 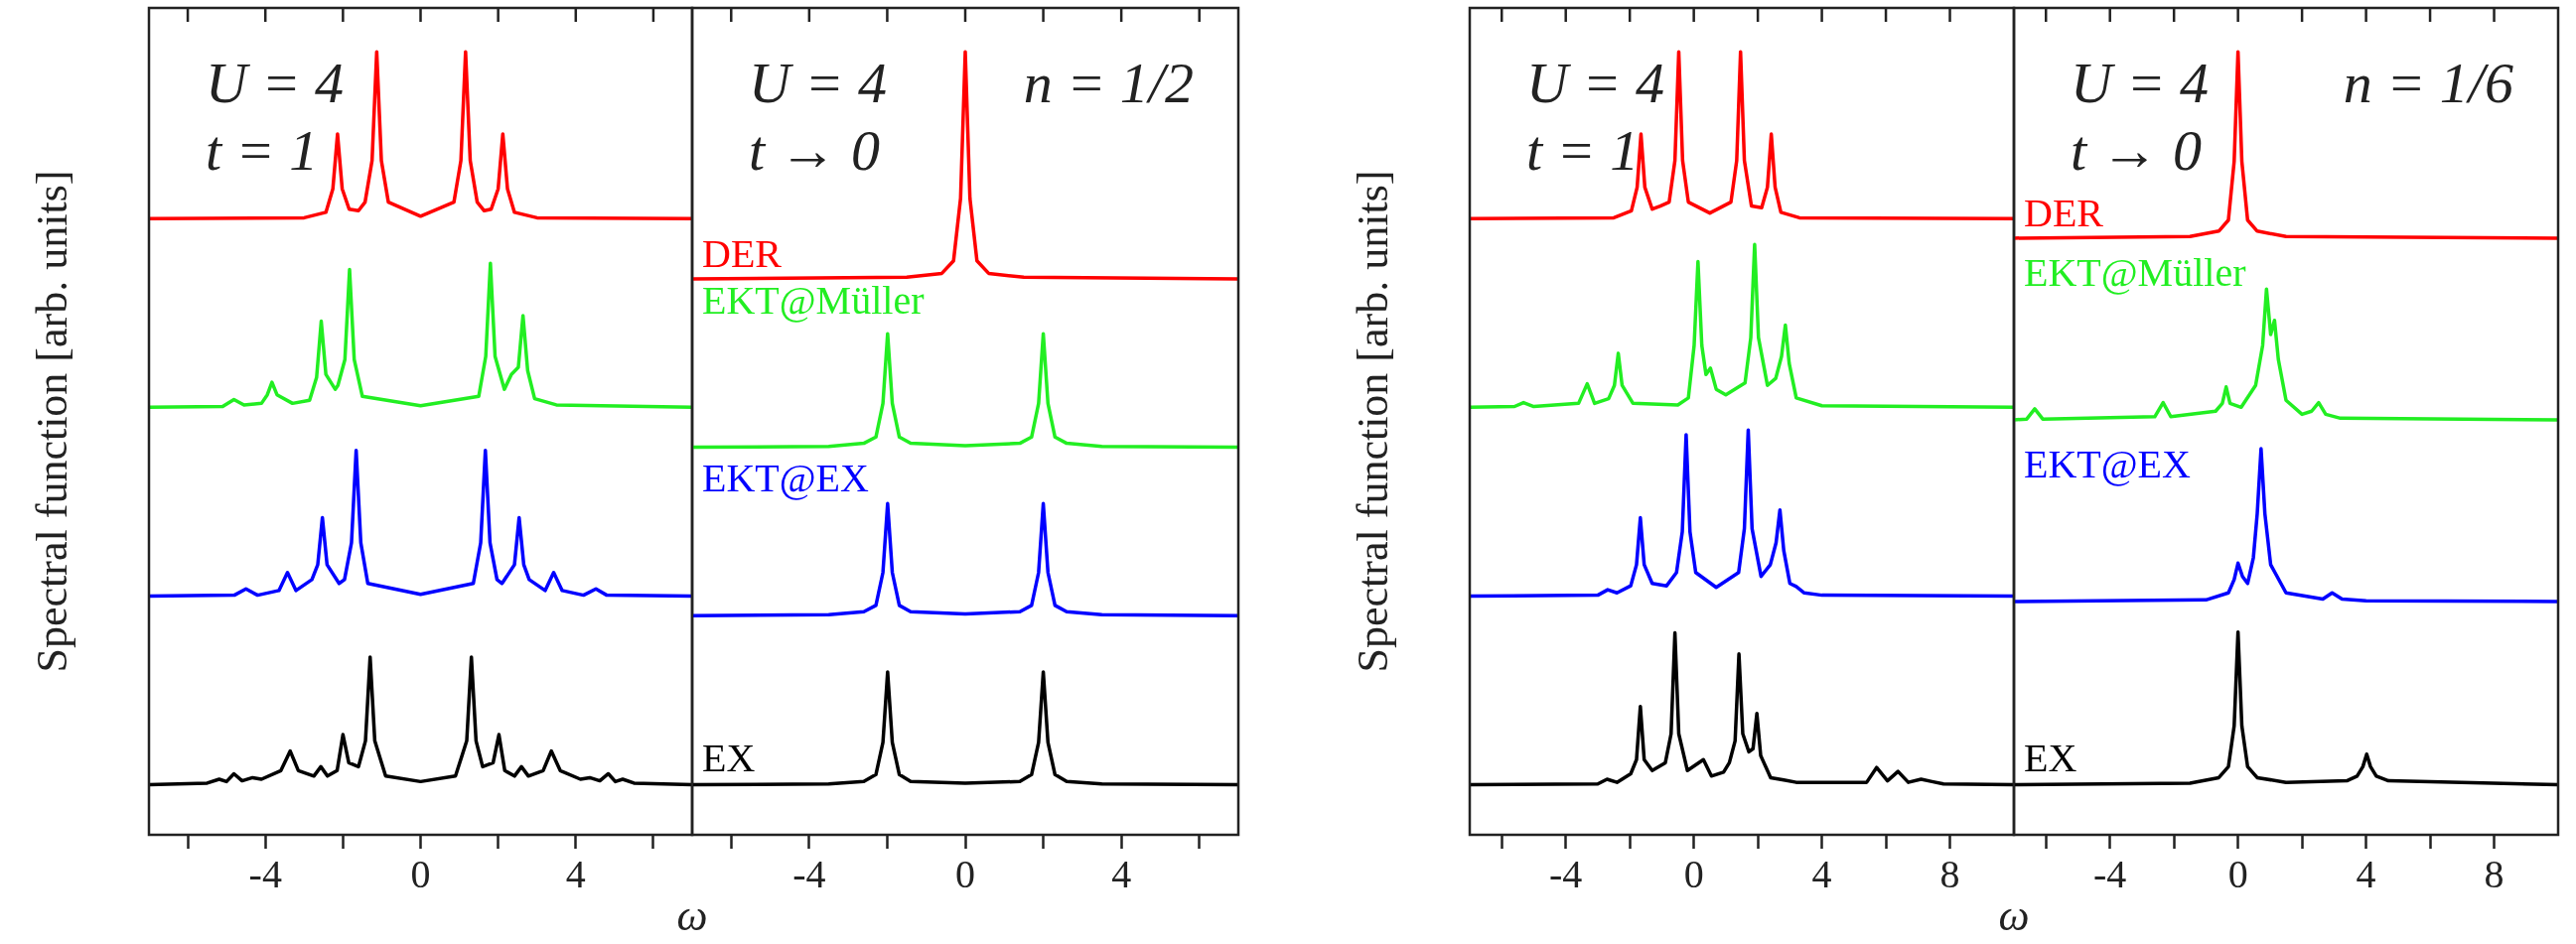 What do you see at coordinates (2428, 83) in the screenshot?
I see `annotation: n = 1/6` at bounding box center [2428, 83].